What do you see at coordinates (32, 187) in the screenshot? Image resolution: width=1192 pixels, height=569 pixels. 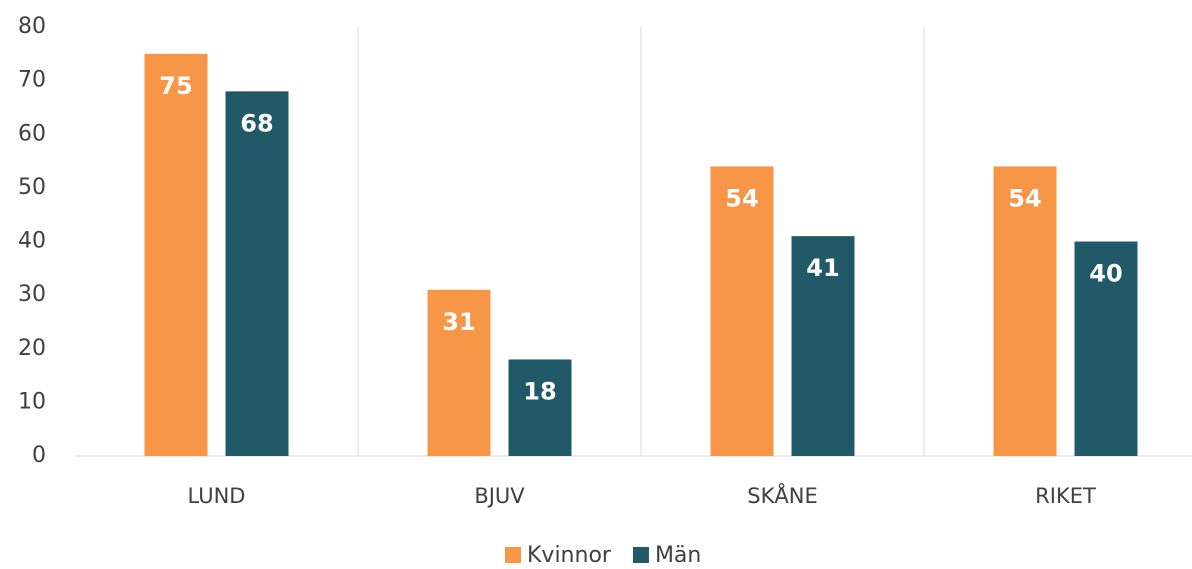 I see `y-tick-label: 50` at bounding box center [32, 187].